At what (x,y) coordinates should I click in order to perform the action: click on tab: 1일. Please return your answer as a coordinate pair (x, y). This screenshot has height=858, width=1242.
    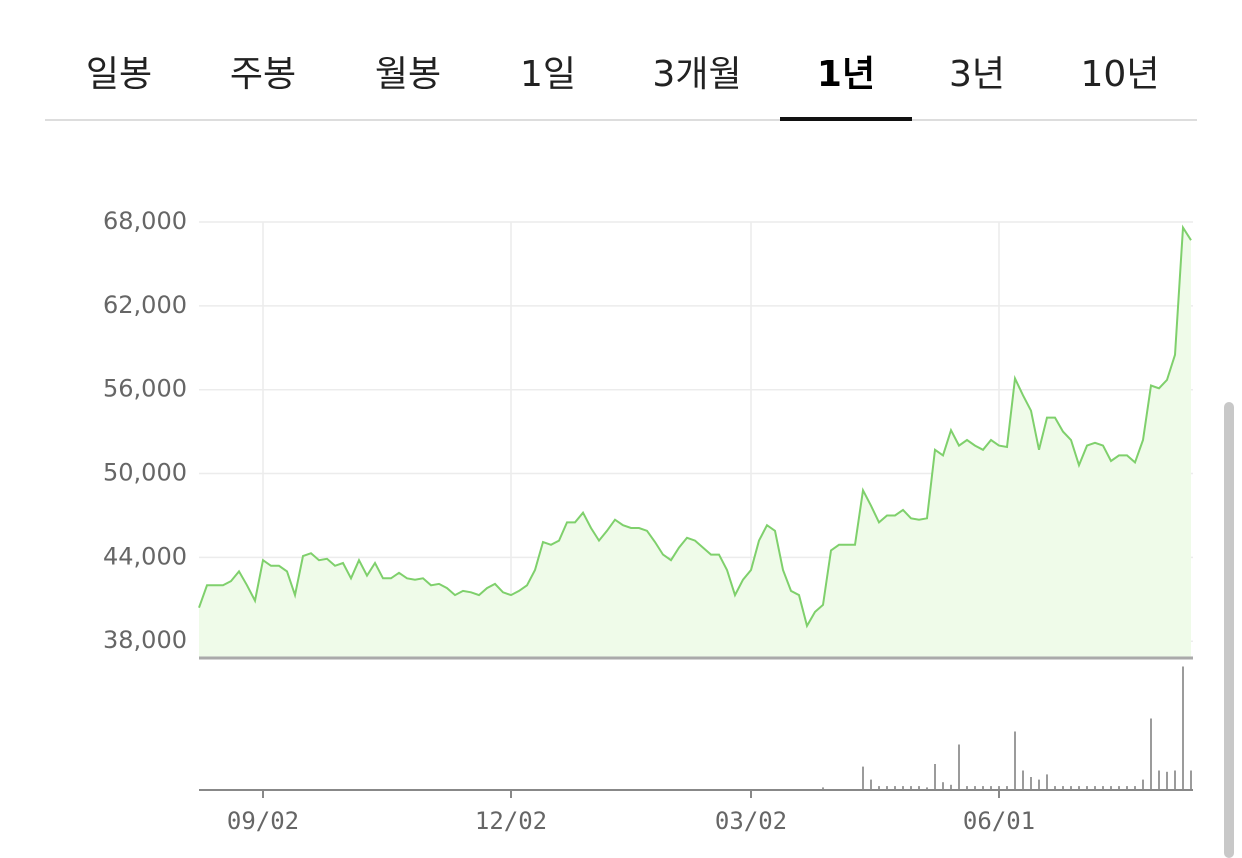
    Looking at the image, I should click on (548, 74).